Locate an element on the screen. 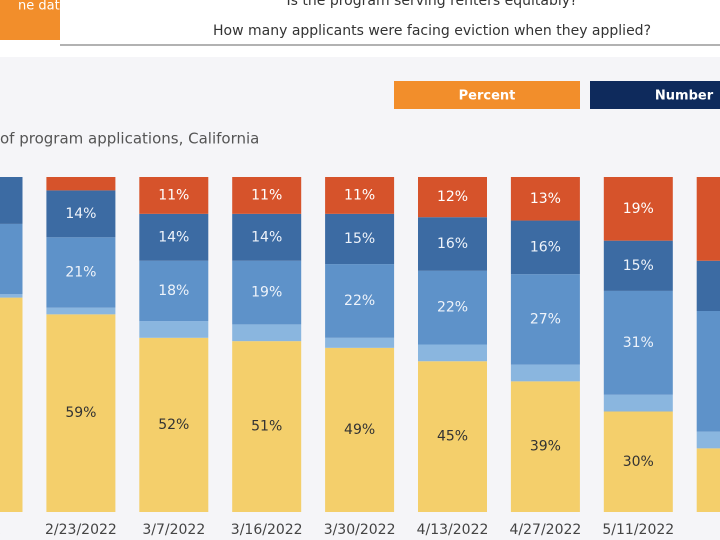  data-button is located at coordinates (30, 20).